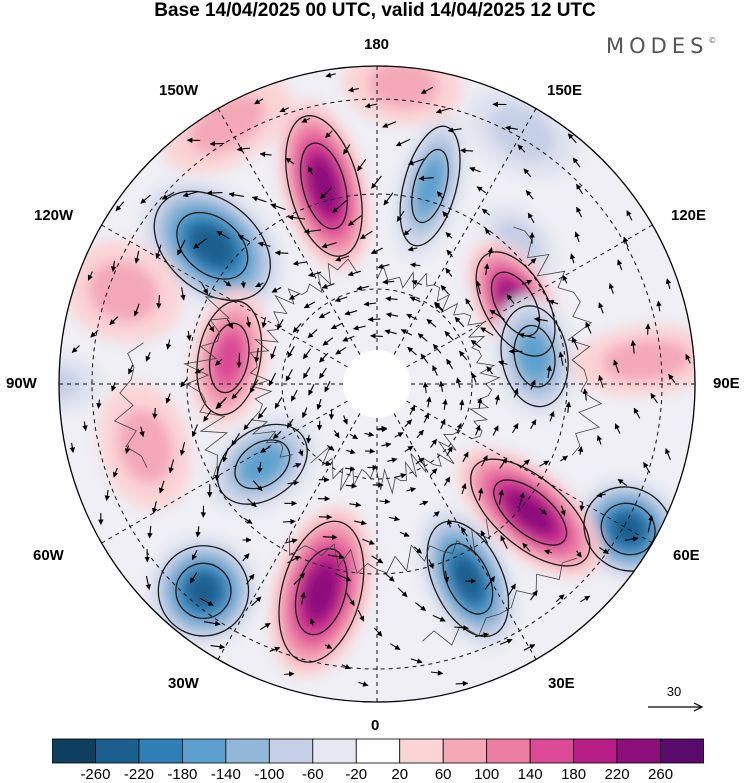 Image resolution: width=750 pixels, height=783 pixels. What do you see at coordinates (390, 546) in the screenshot?
I see `coastline` at bounding box center [390, 546].